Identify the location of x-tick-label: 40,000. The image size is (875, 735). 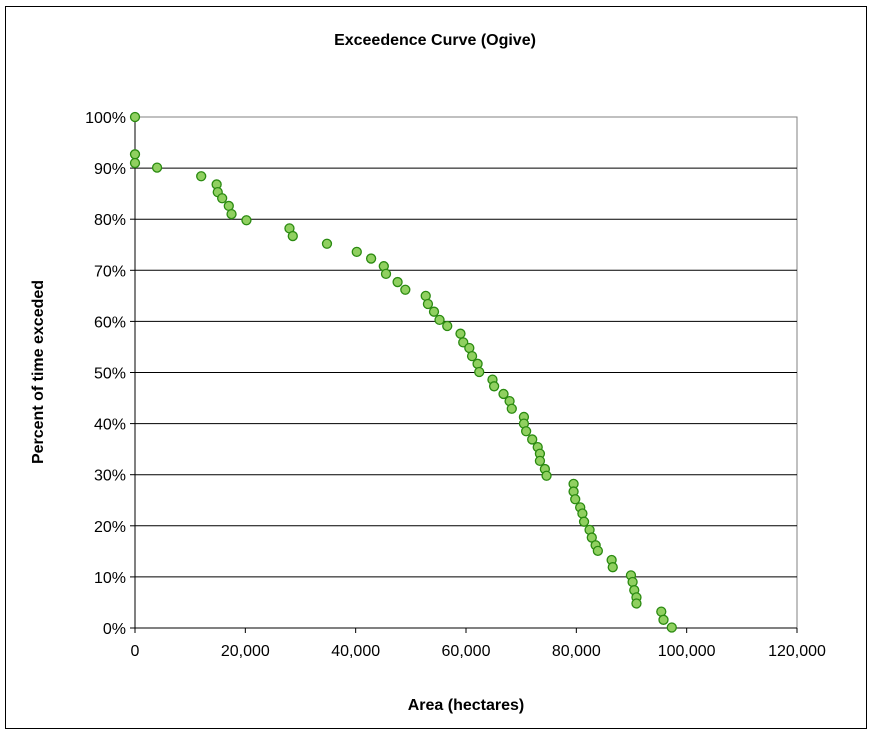
(355, 651).